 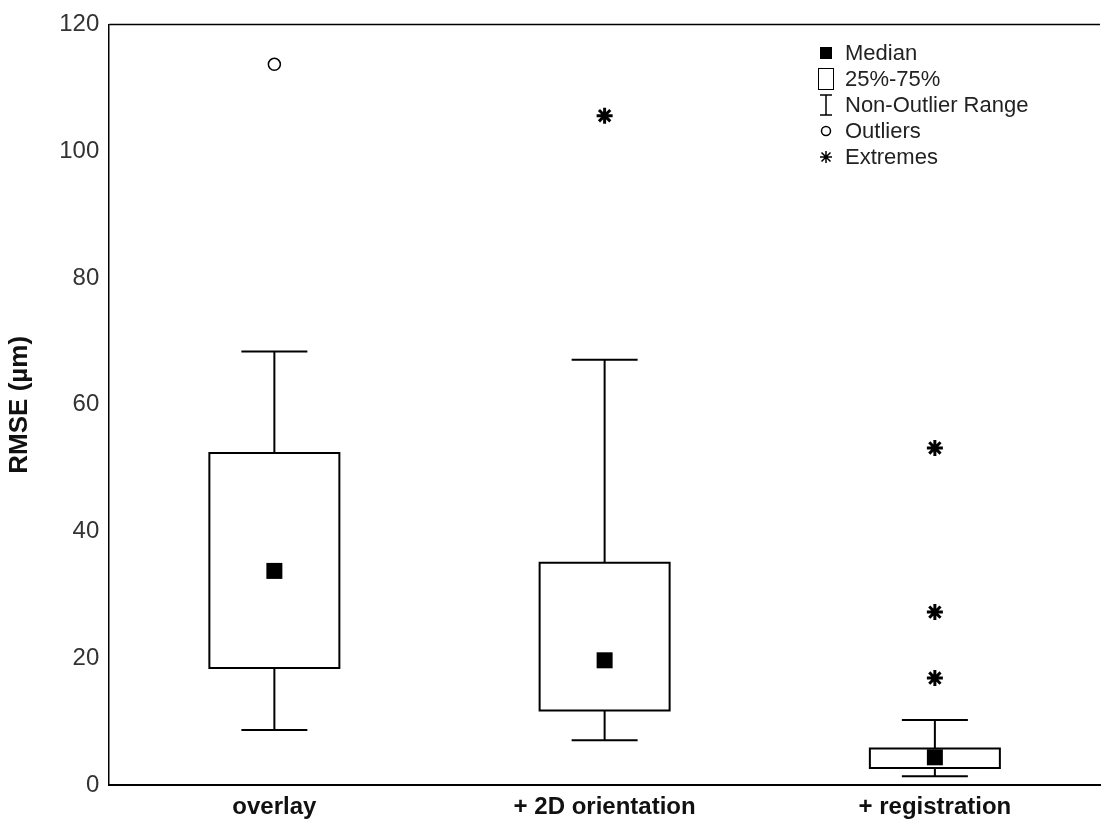 I want to click on x-tick-label: overlay, so click(x=275, y=806).